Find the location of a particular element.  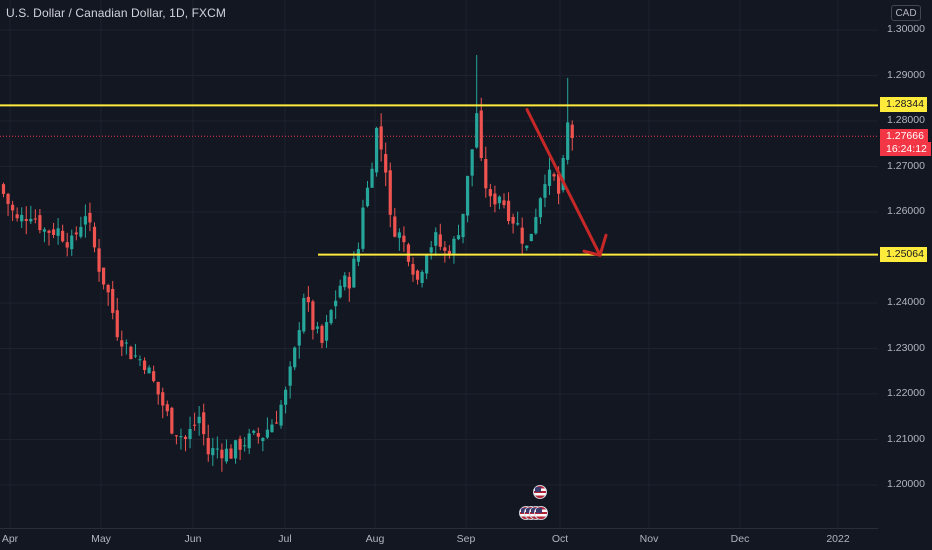

downward-arrow-drawing is located at coordinates (566, 182).